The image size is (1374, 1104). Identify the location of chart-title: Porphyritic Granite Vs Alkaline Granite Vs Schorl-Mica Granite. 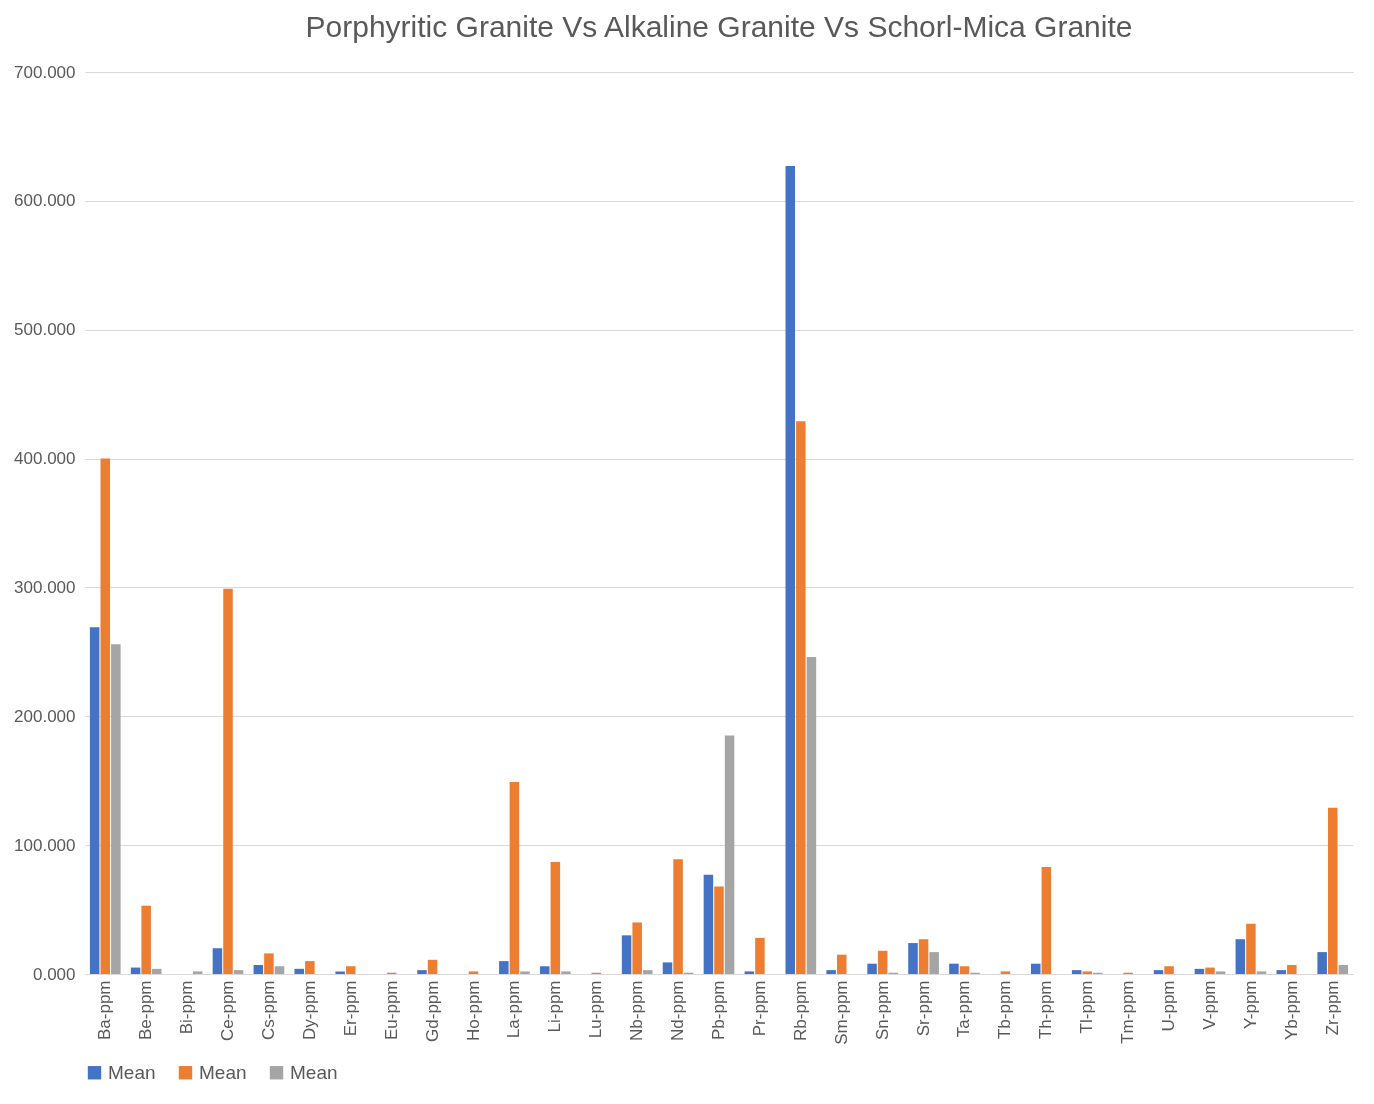
(719, 26).